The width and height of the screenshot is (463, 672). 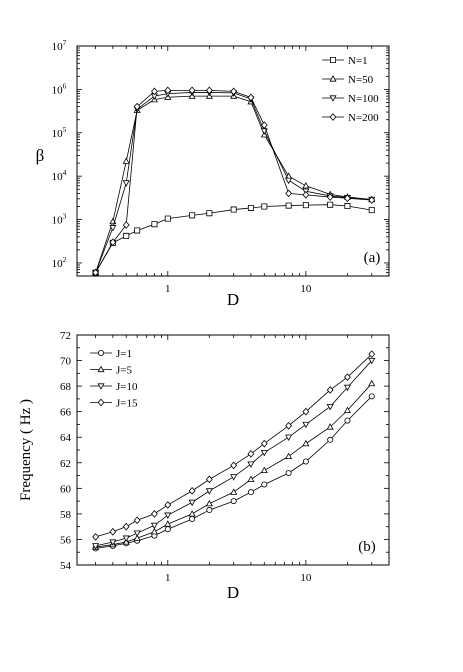 I want to click on legend-entry: J=5, so click(x=111, y=371).